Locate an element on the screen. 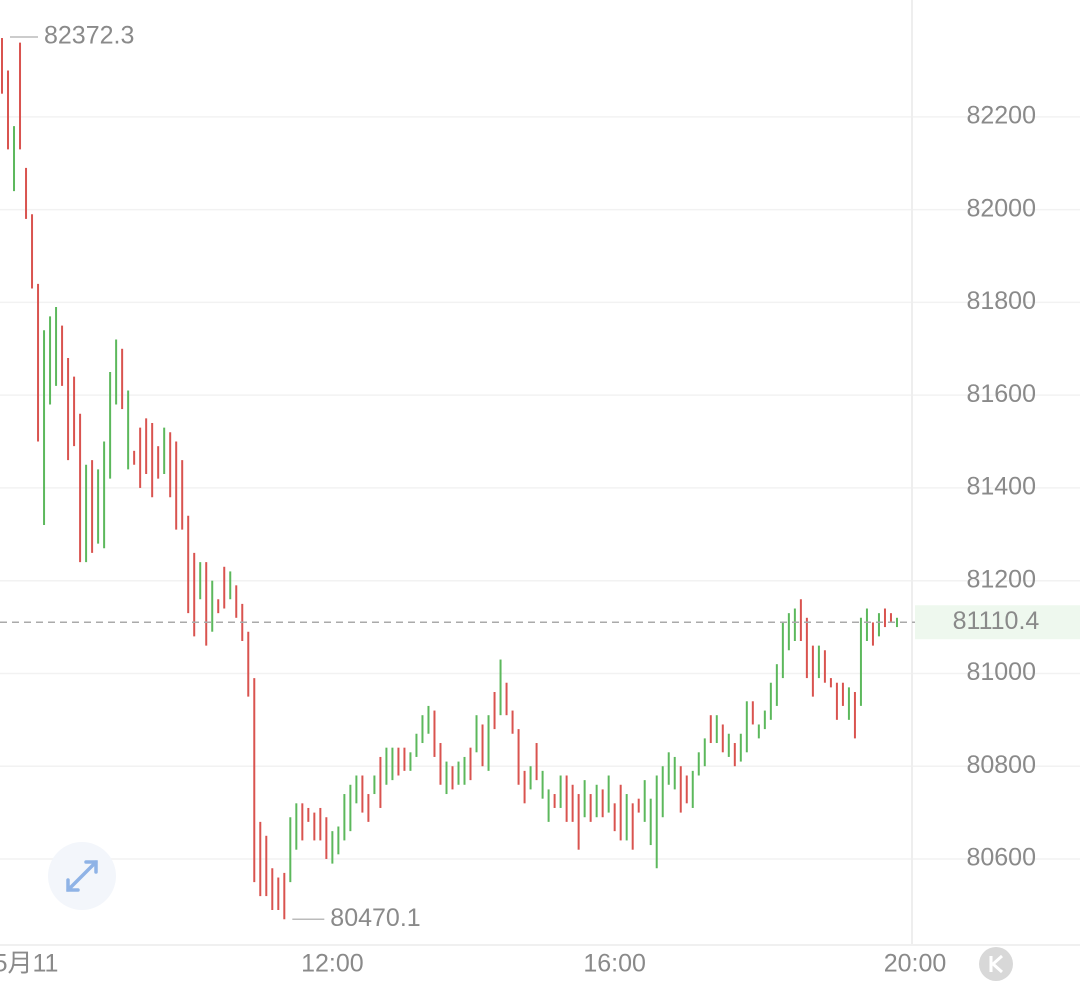 This screenshot has height=992, width=1080. x-tick-label: 20:00 is located at coordinates (915, 964).